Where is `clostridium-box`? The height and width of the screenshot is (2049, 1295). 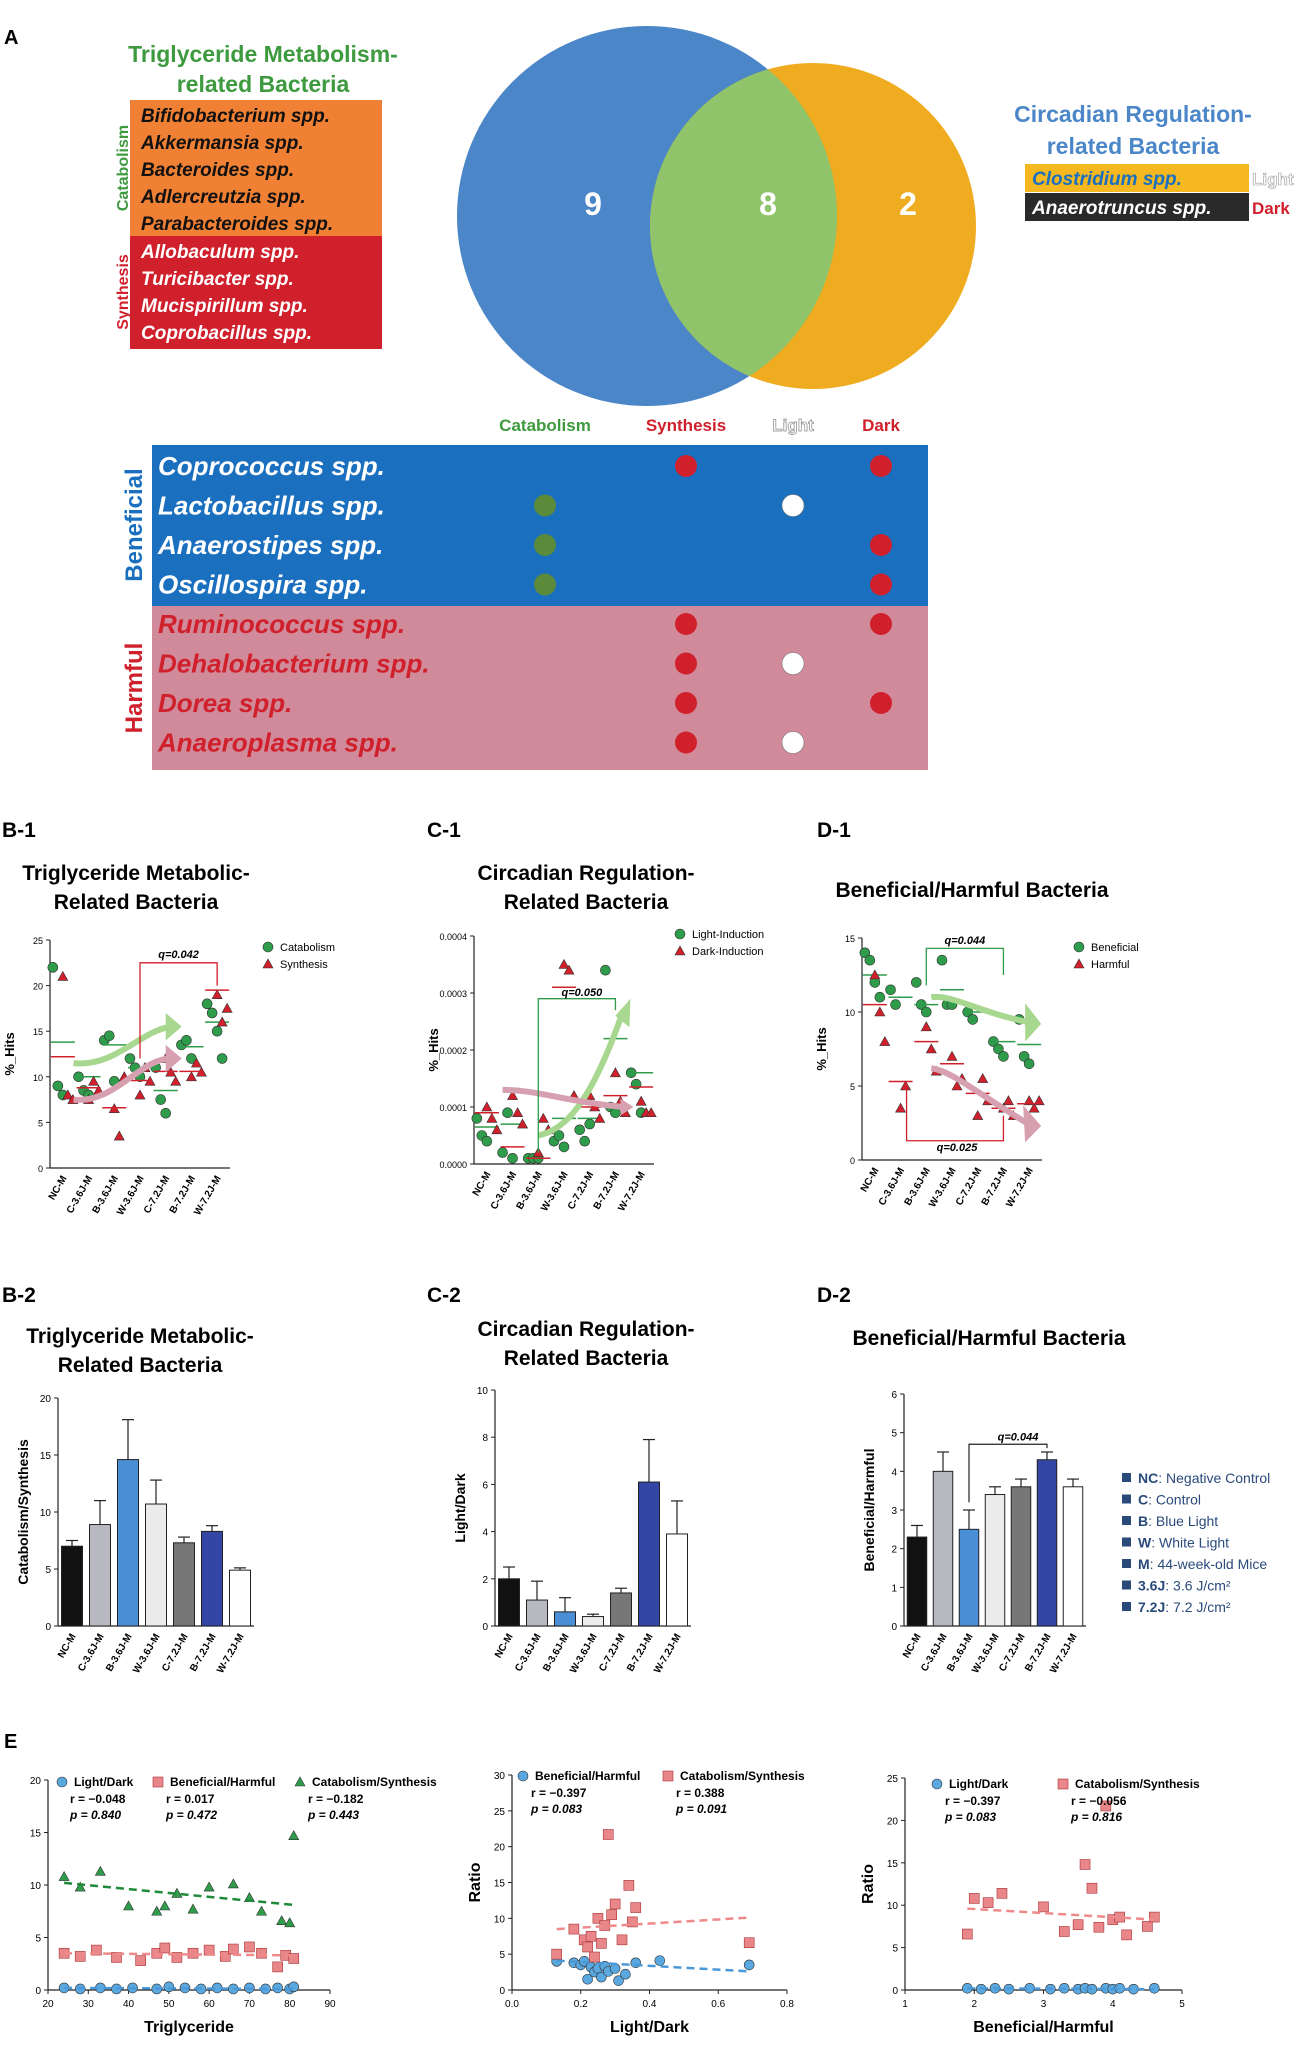 clostridium-box is located at coordinates (1137, 178).